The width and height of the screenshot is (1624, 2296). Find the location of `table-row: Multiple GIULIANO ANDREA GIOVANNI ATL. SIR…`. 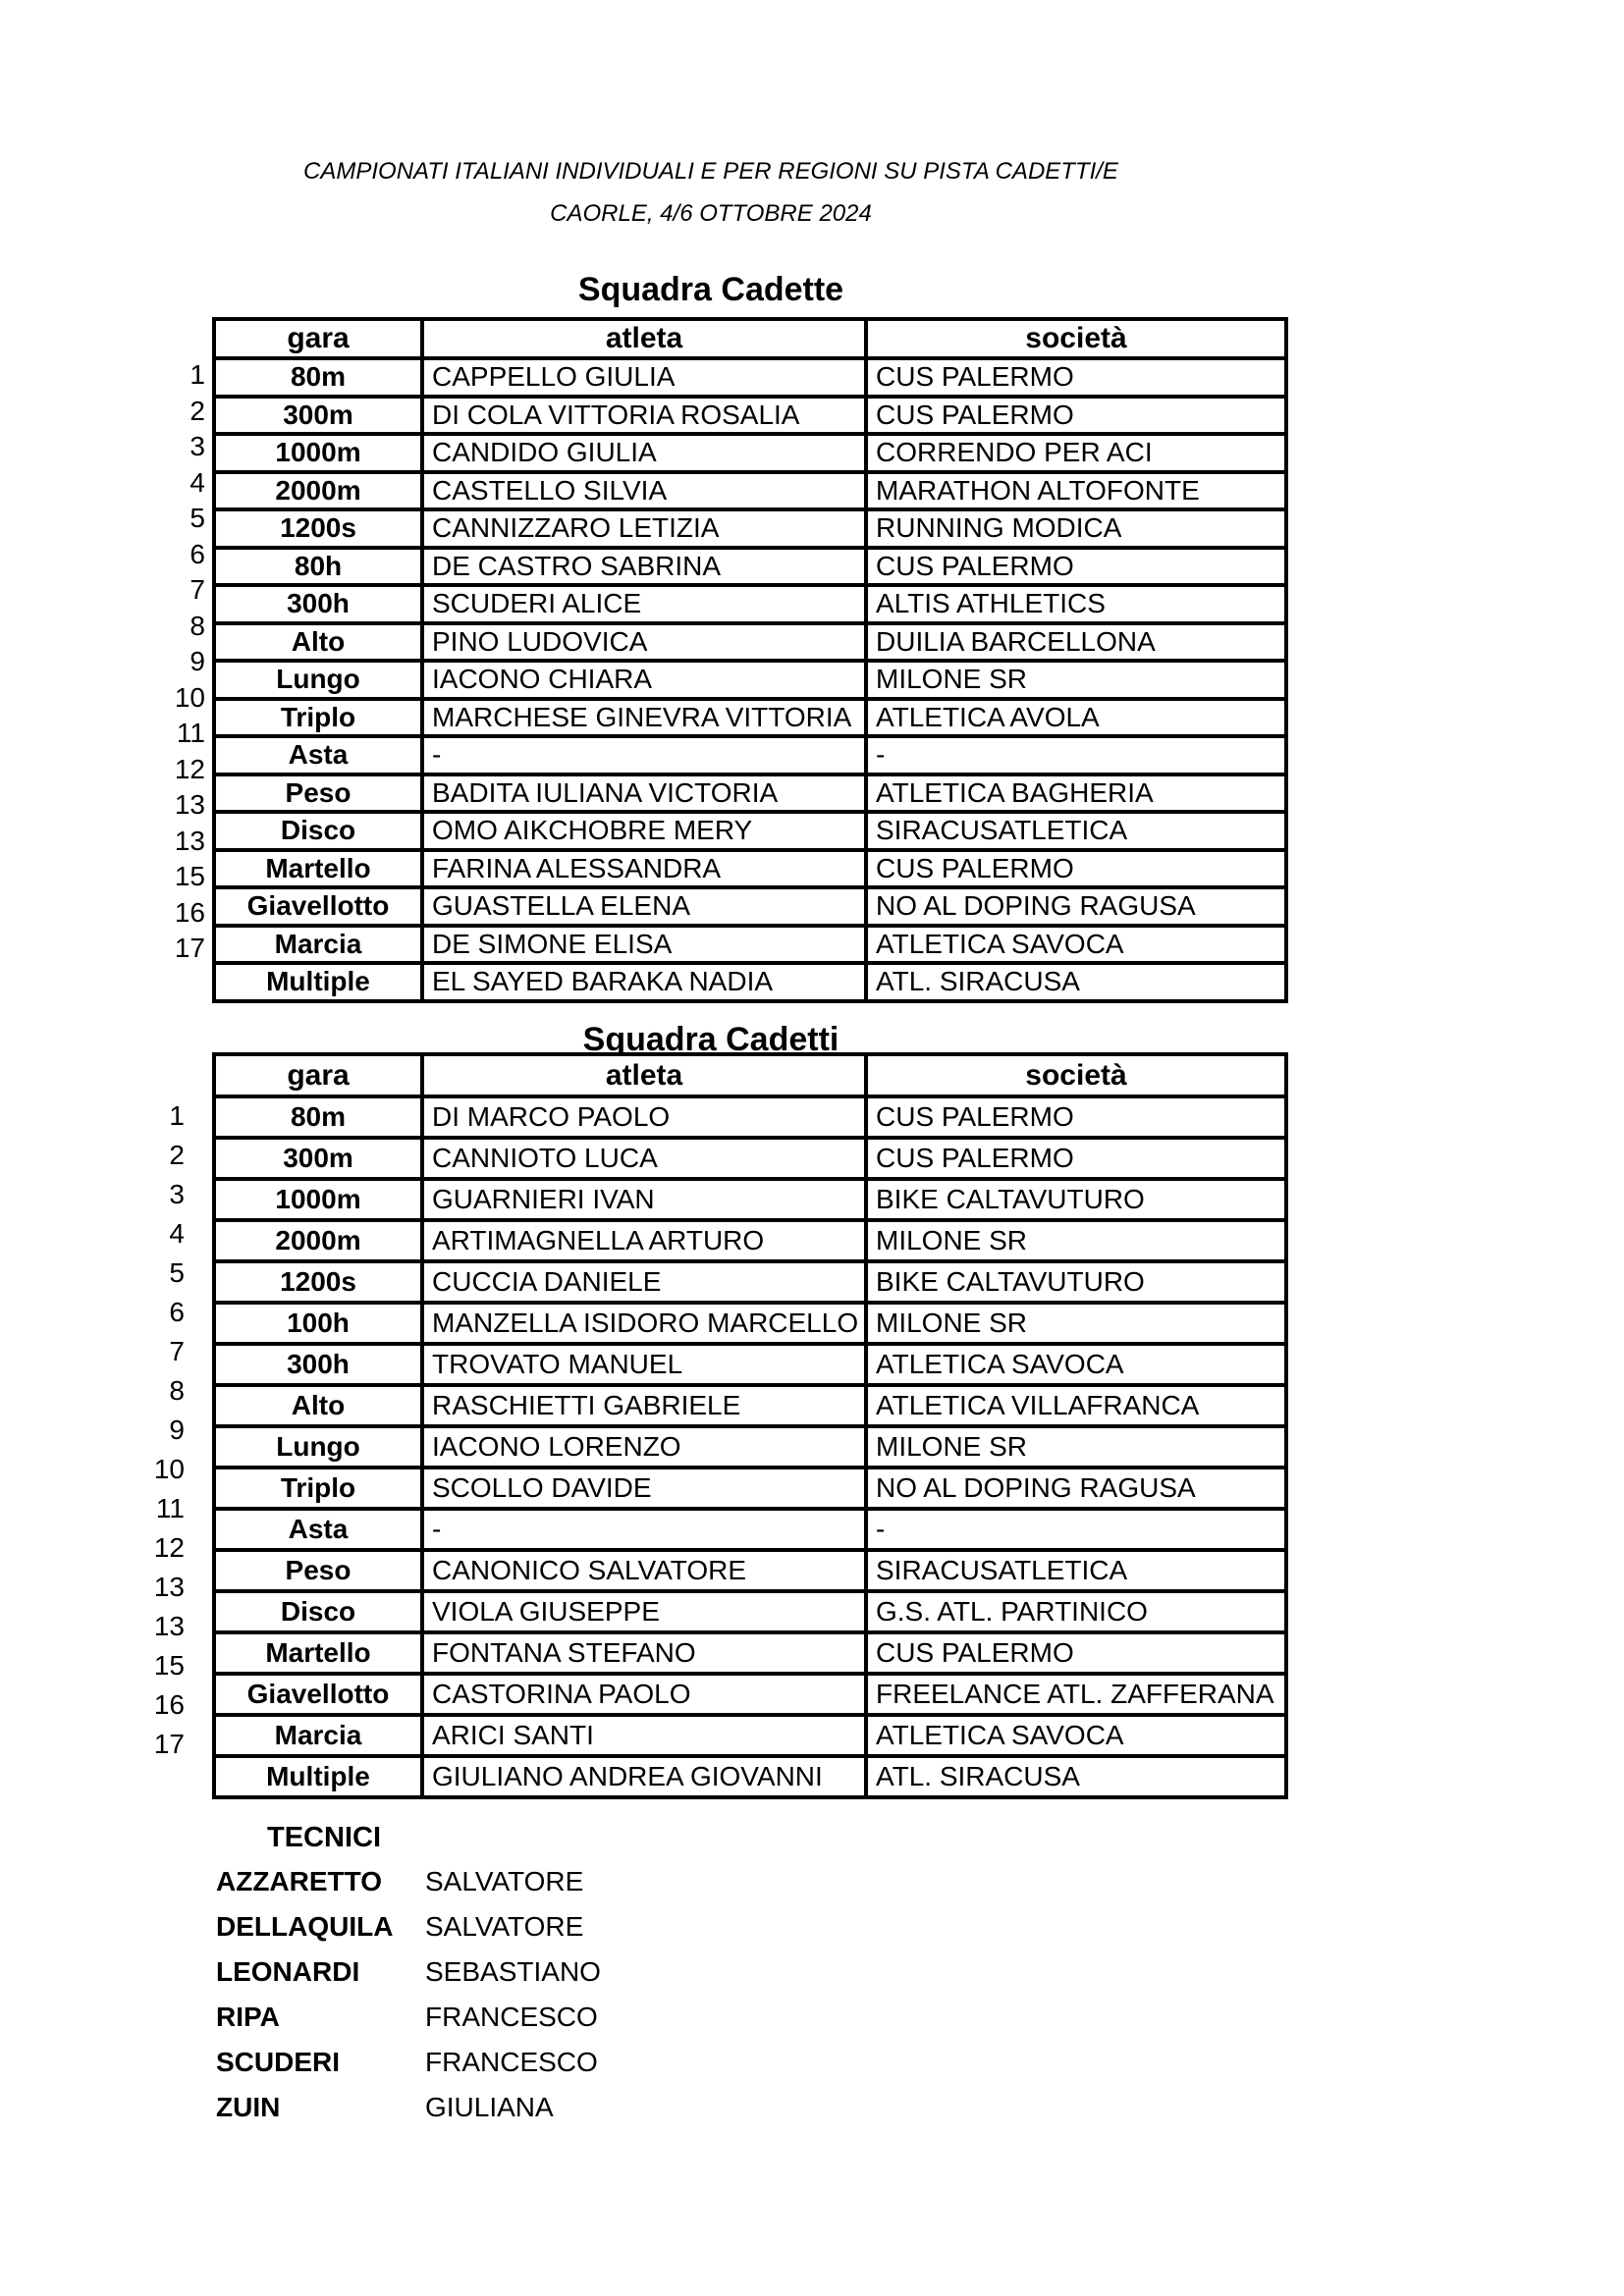

table-row: Multiple GIULIANO ANDREA GIOVANNI ATL. SIR… is located at coordinates (750, 1776).